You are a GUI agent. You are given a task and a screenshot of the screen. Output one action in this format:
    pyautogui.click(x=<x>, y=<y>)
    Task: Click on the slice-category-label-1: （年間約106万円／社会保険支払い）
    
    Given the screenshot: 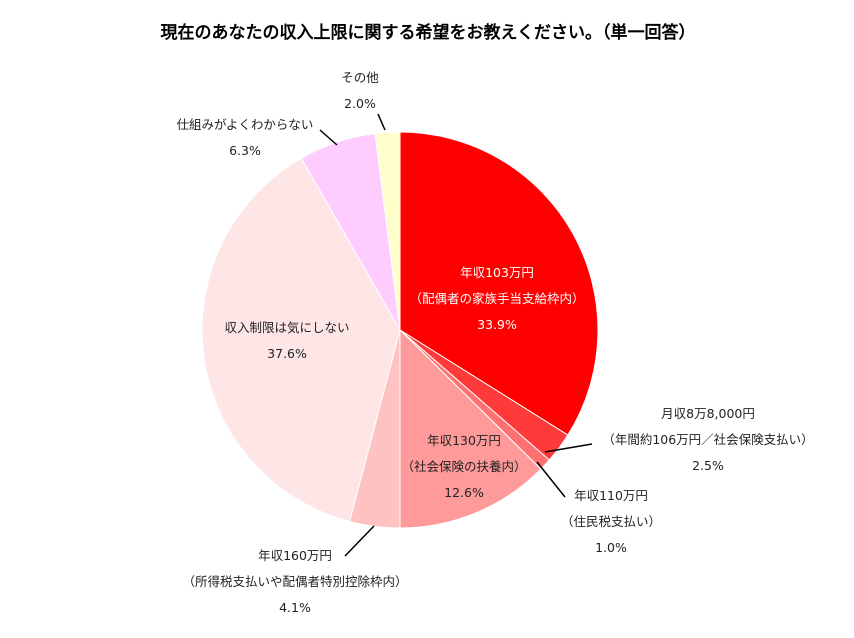 What is the action you would take?
    pyautogui.click(x=707, y=439)
    